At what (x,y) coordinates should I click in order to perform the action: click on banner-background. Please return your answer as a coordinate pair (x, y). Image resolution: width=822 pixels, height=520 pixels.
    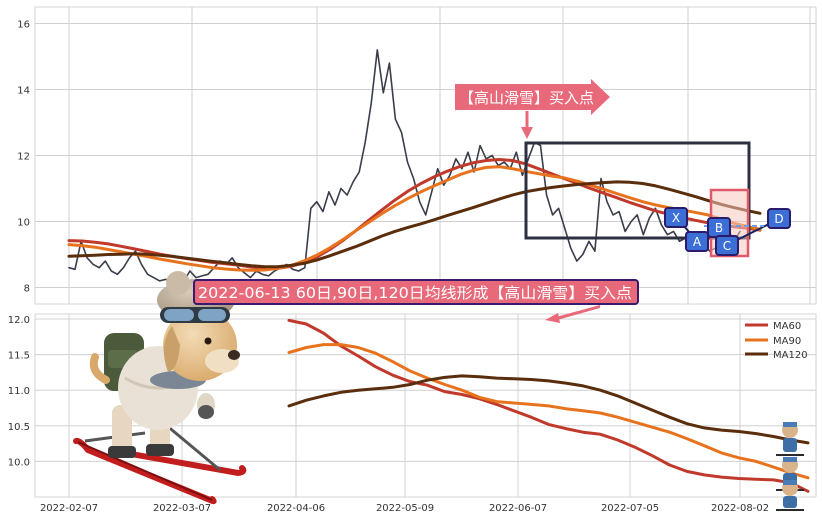
    Looking at the image, I should click on (416, 292).